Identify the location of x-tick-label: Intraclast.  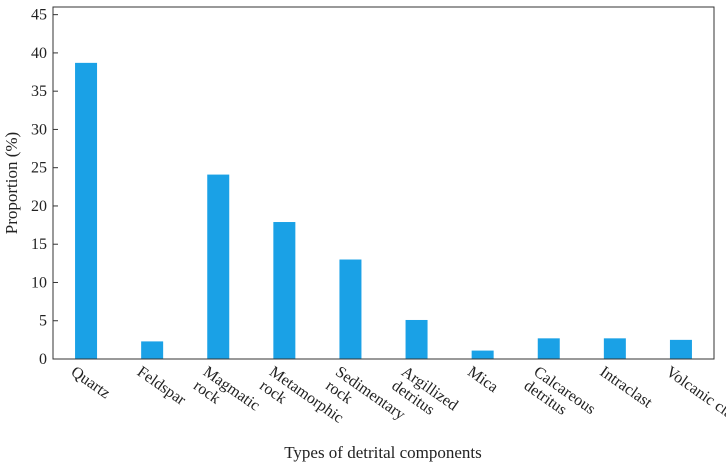
(626, 387).